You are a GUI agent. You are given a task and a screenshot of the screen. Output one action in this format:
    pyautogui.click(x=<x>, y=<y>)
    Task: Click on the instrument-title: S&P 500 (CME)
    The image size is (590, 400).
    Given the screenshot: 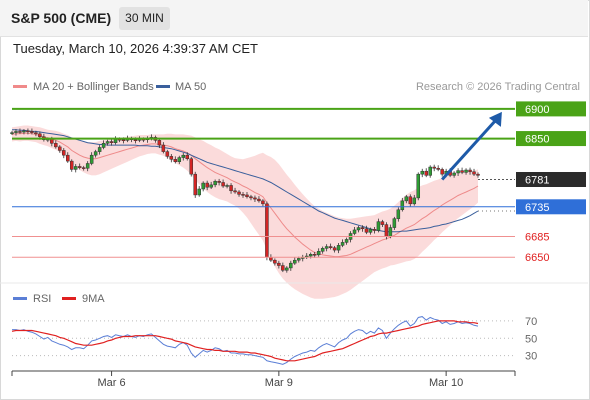 What is the action you would take?
    pyautogui.click(x=61, y=18)
    